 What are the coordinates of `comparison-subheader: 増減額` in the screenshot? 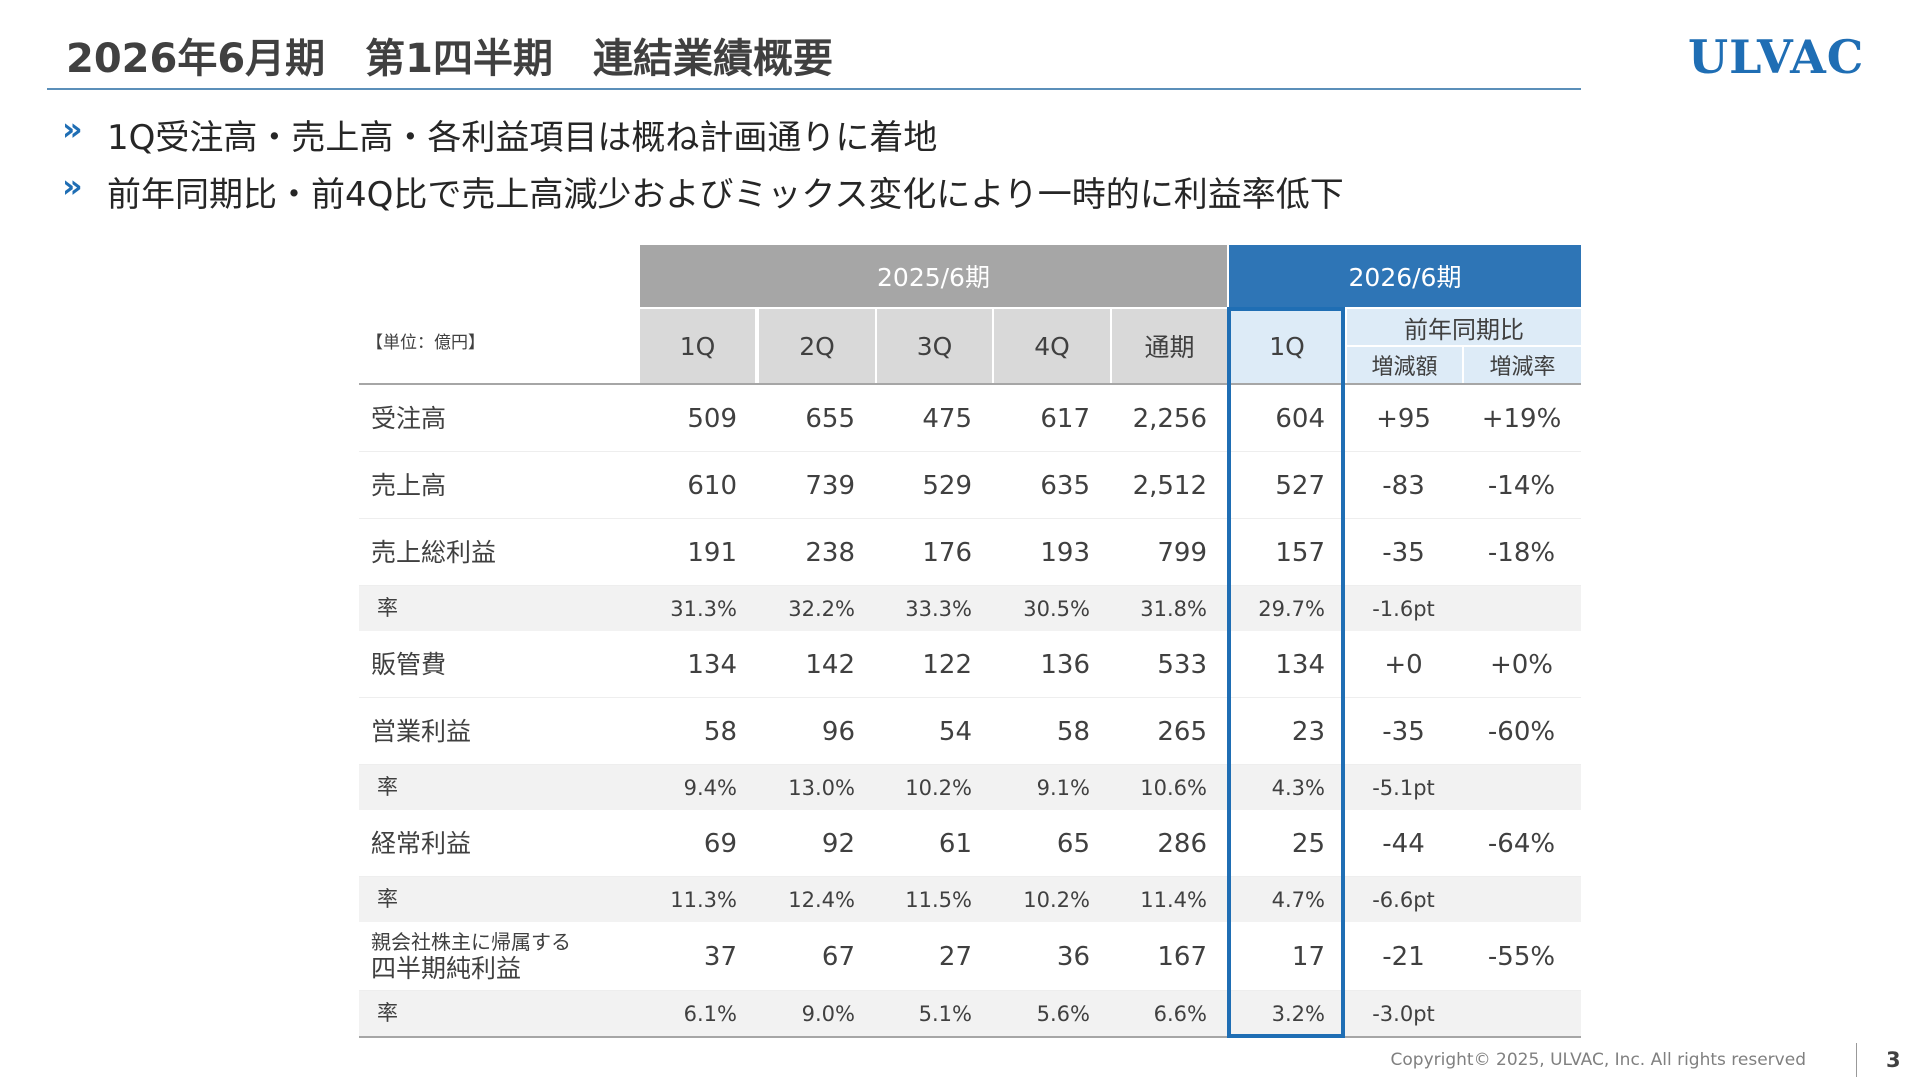 It's located at (1404, 365).